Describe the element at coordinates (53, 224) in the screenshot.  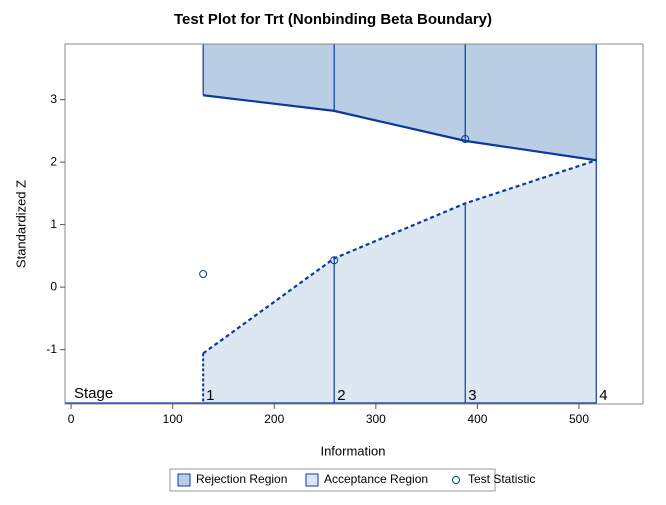
I see `y-tick-label: 1` at that location.